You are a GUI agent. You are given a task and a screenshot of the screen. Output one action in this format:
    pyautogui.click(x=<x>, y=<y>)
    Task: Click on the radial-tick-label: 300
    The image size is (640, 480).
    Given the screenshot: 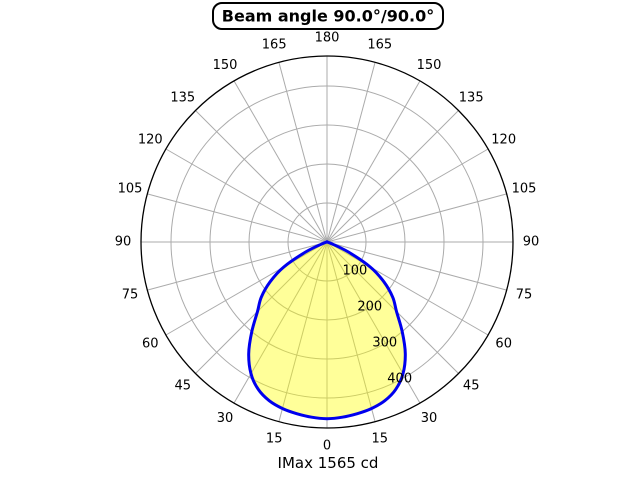 What is the action you would take?
    pyautogui.click(x=384, y=343)
    